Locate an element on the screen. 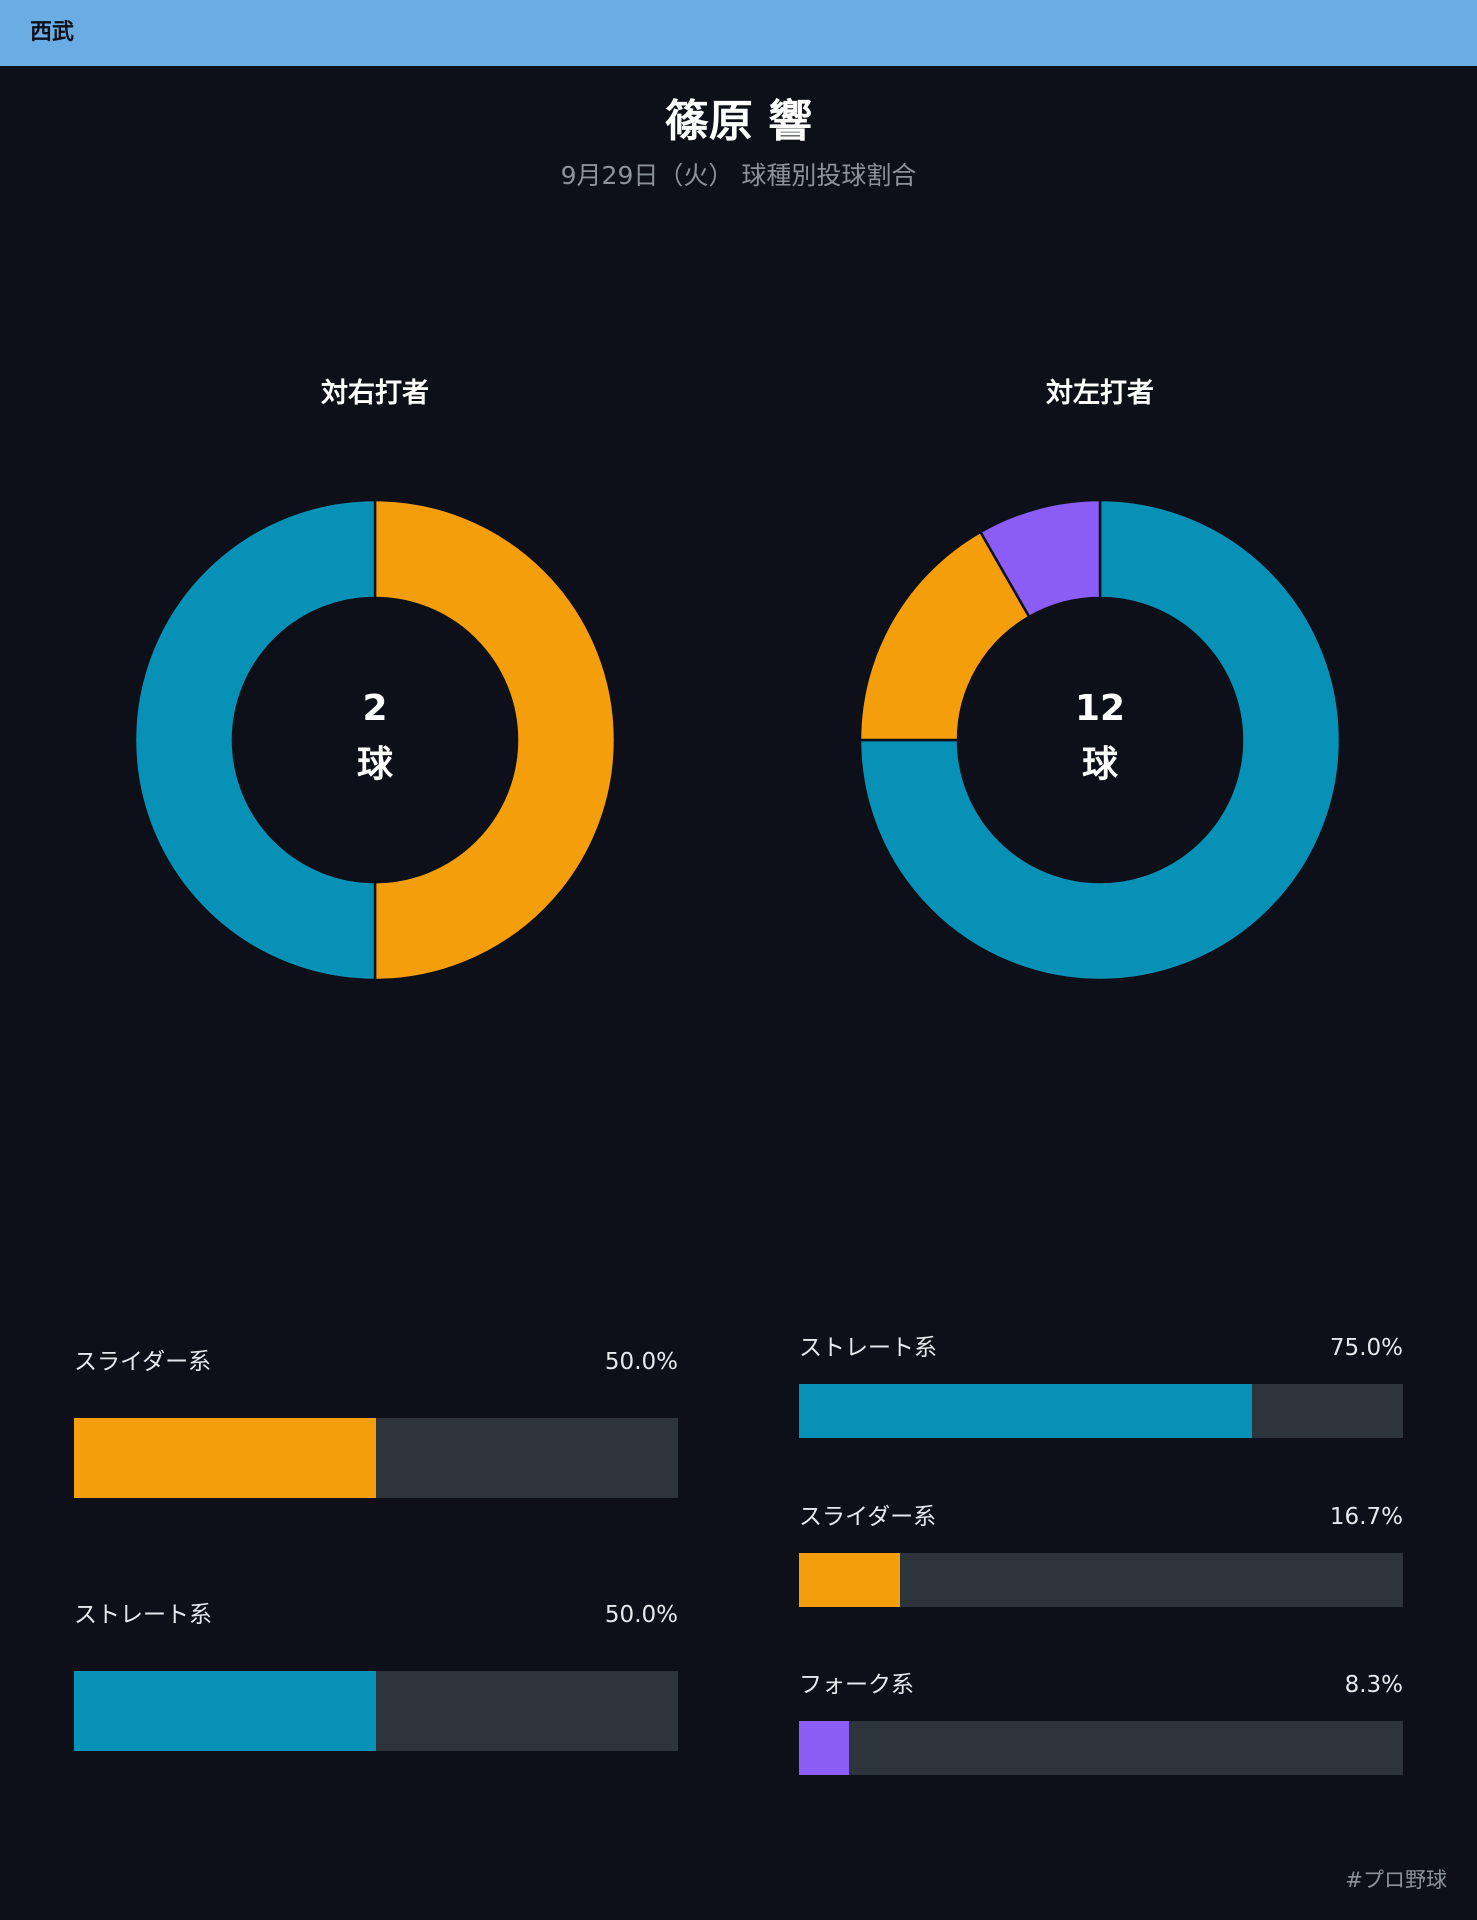  total-count-vs-right: 2 is located at coordinates (375, 708).